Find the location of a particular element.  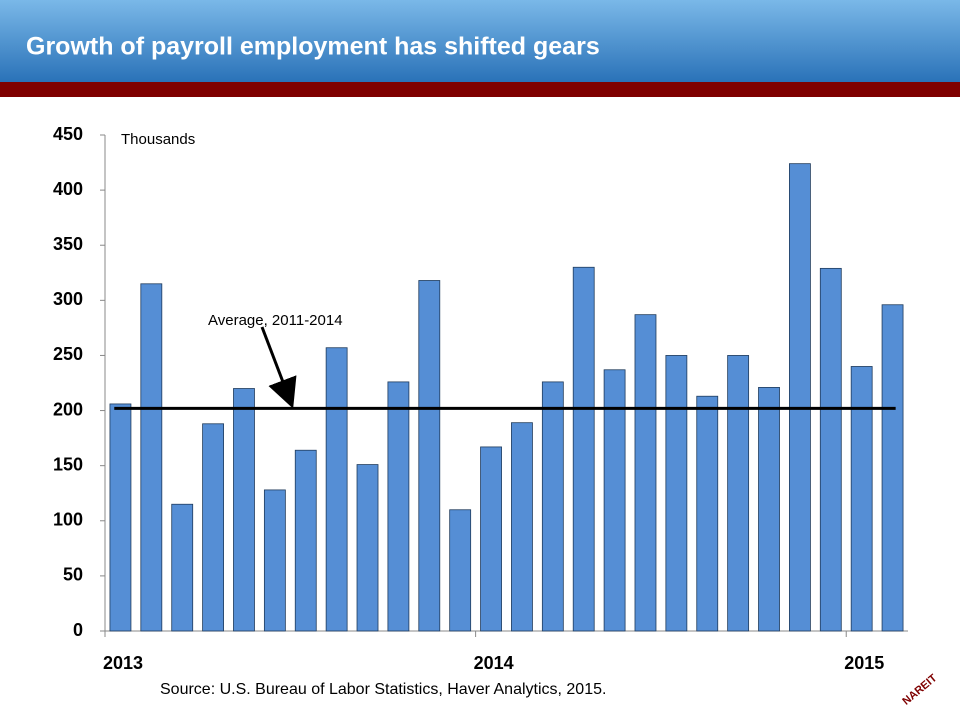

y-tick-label: 250 is located at coordinates (68, 354).